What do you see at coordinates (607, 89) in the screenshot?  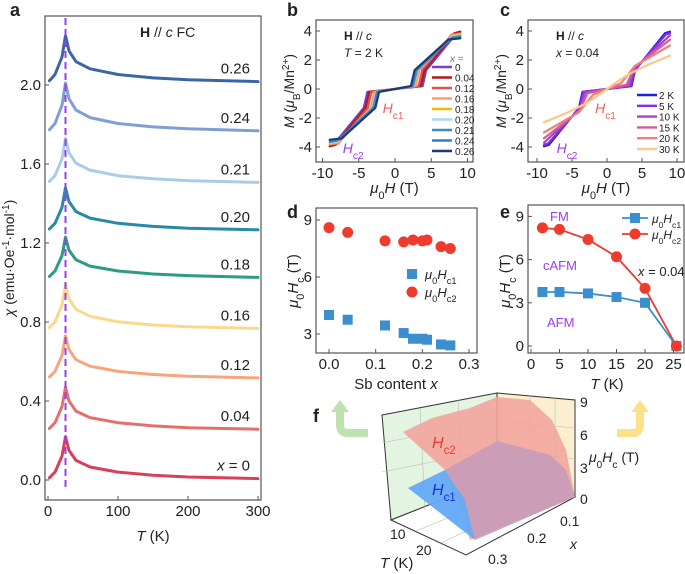 I see `panel-c-series-line` at bounding box center [607, 89].